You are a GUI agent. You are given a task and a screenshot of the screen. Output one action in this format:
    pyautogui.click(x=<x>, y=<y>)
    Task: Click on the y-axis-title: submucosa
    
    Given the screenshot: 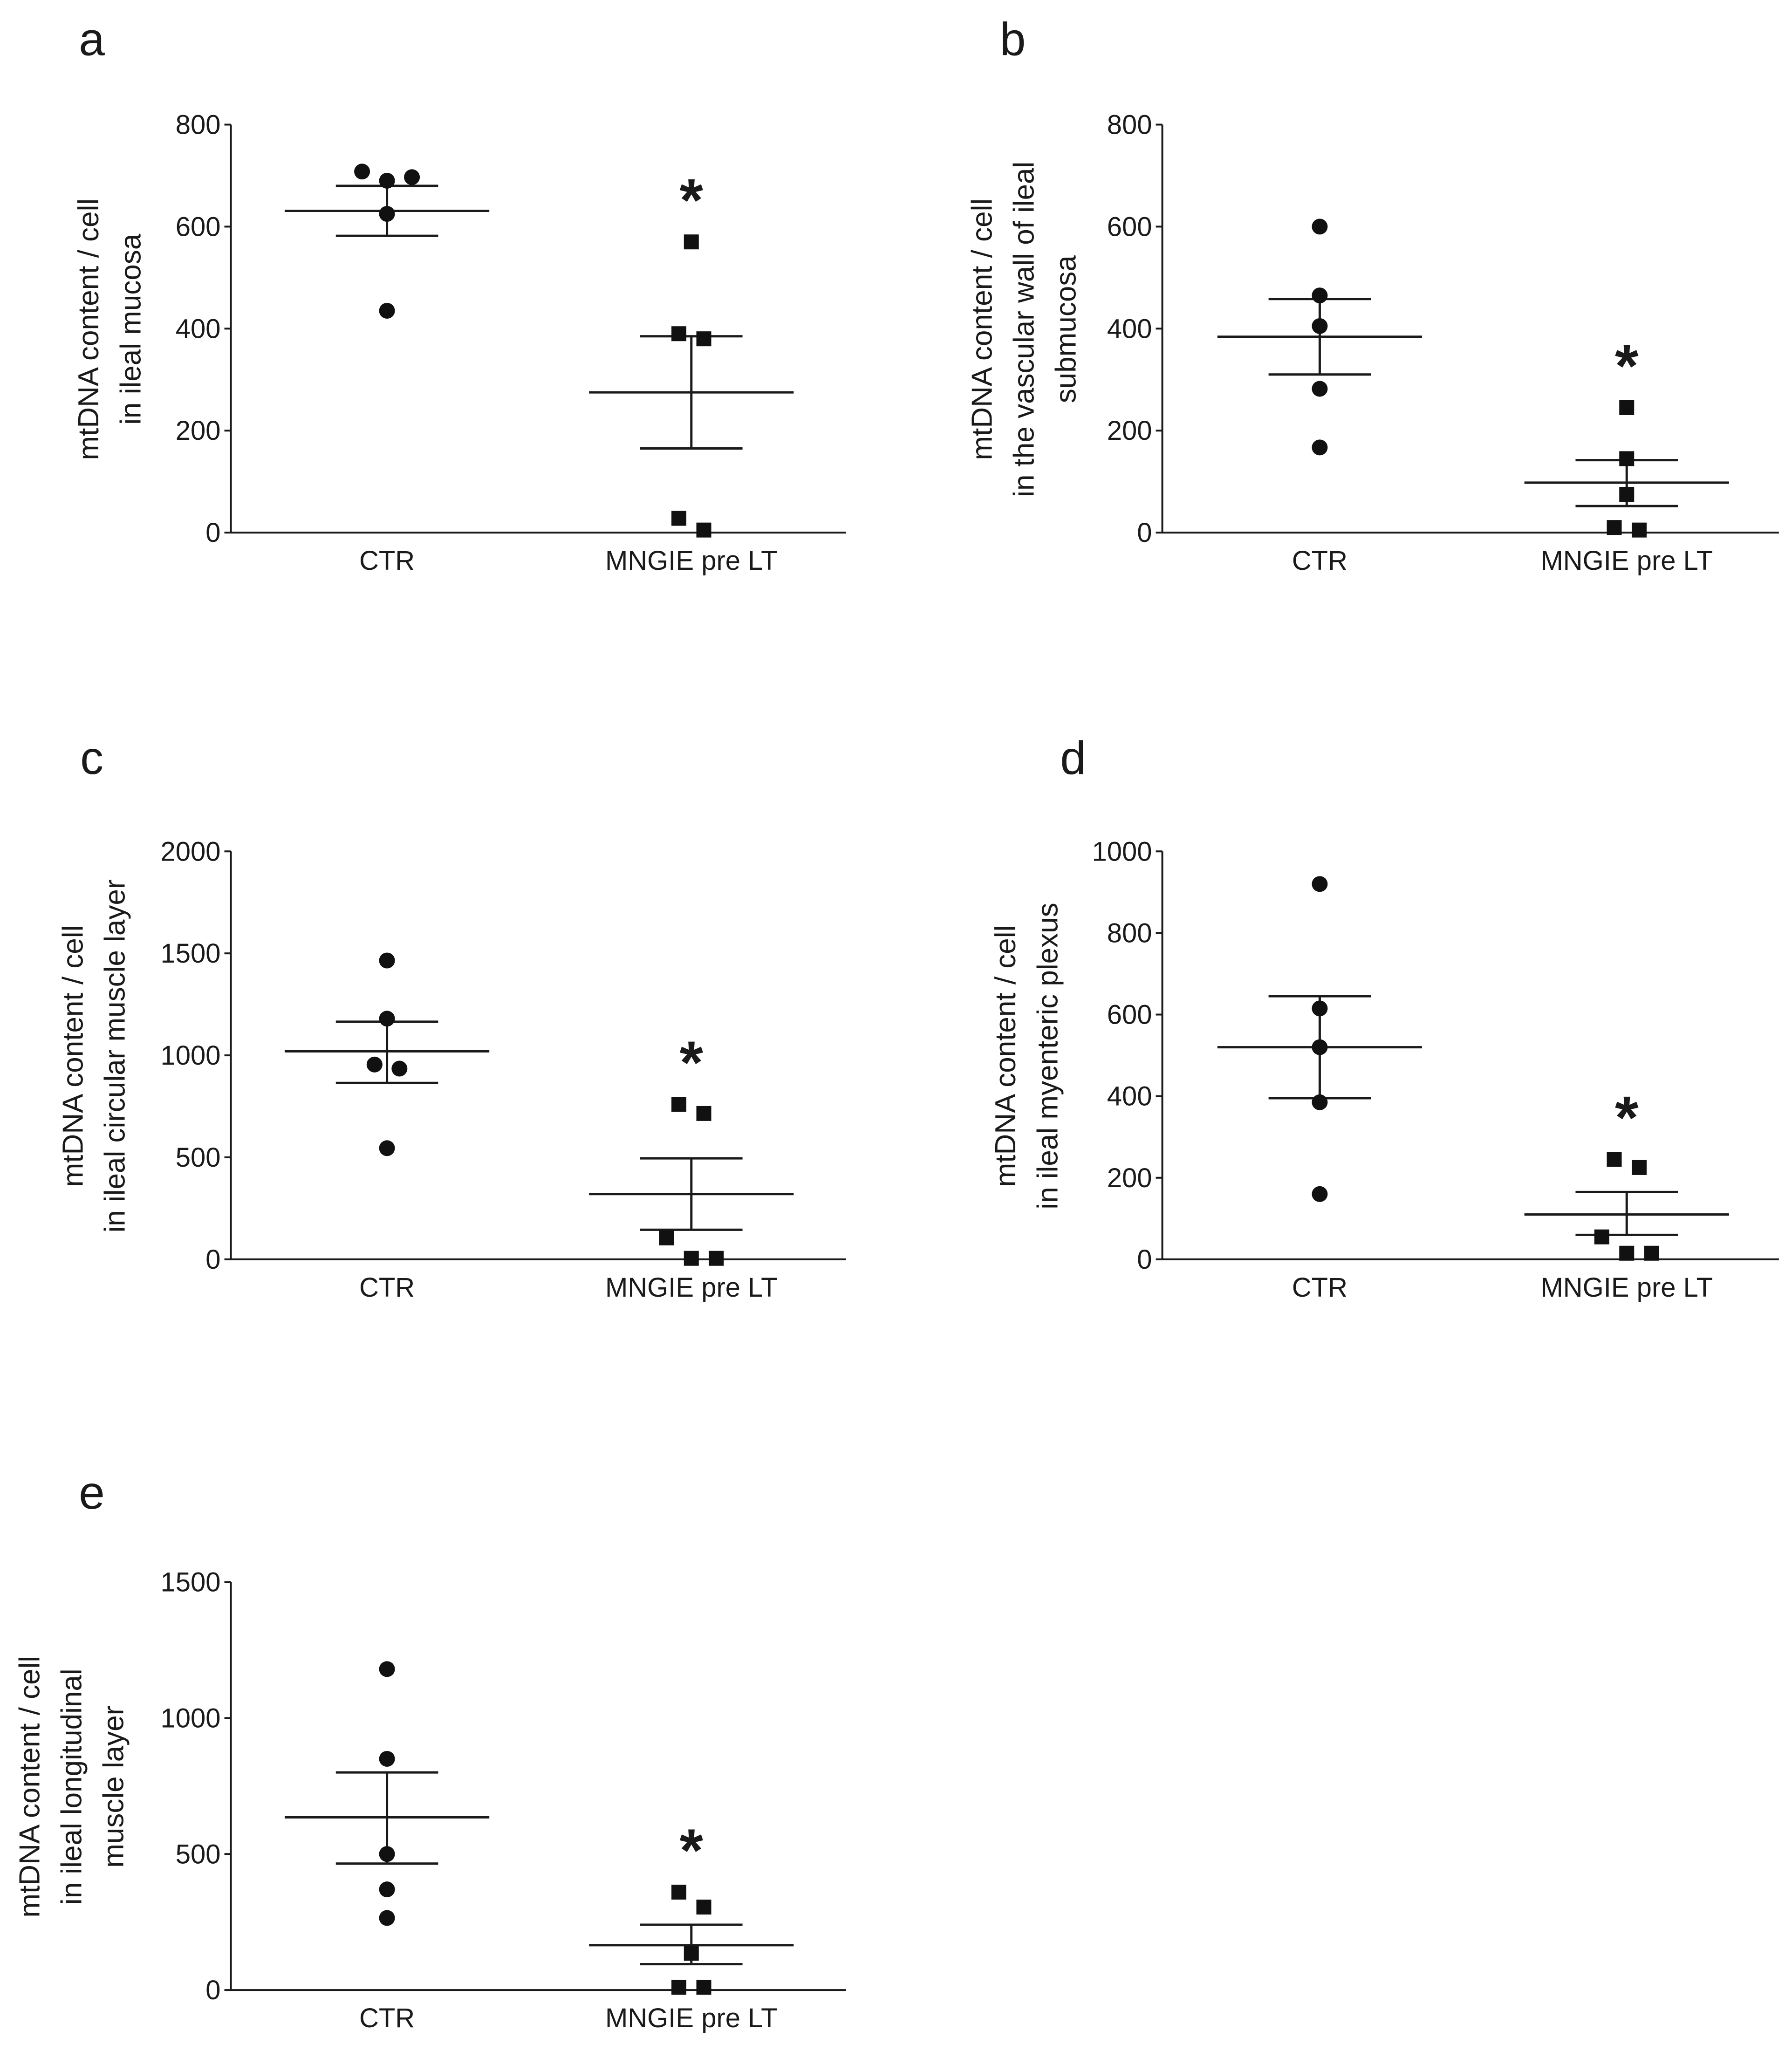 What is the action you would take?
    pyautogui.click(x=1066, y=329)
    